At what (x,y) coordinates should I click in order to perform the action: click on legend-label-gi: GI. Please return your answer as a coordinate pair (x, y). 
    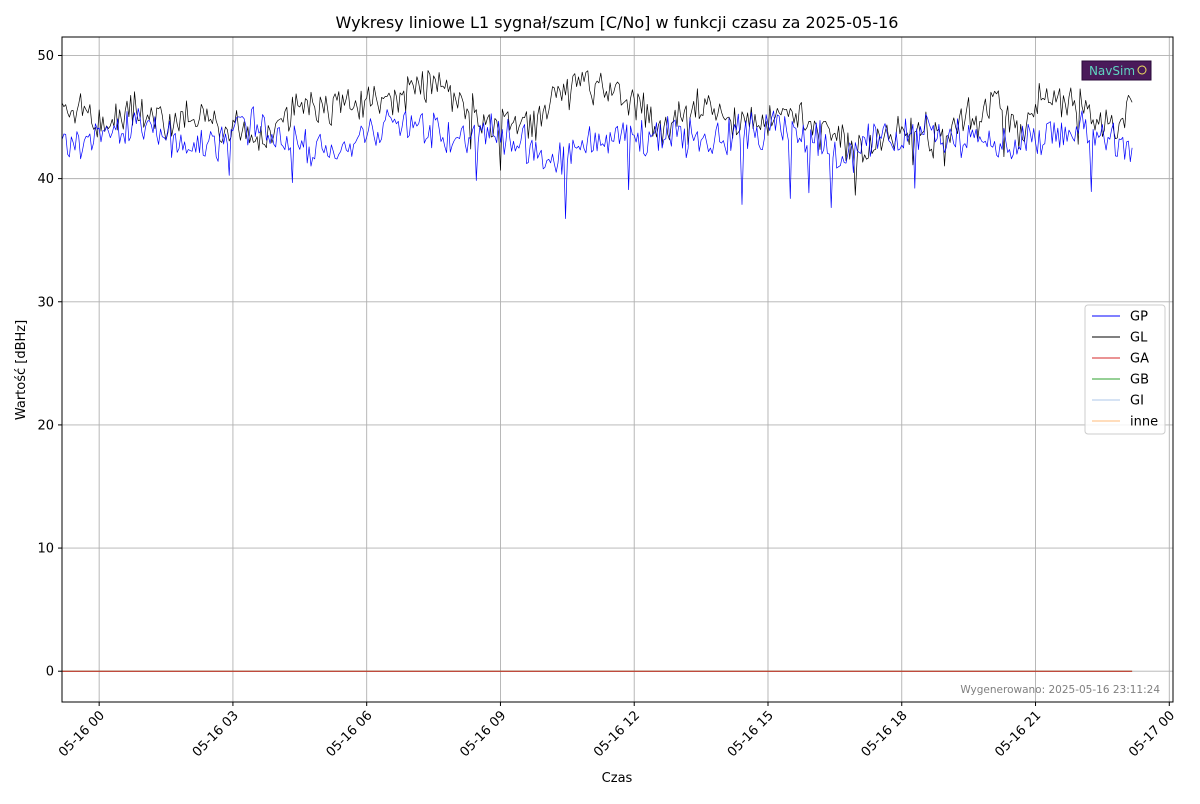
    Looking at the image, I should click on (1137, 401).